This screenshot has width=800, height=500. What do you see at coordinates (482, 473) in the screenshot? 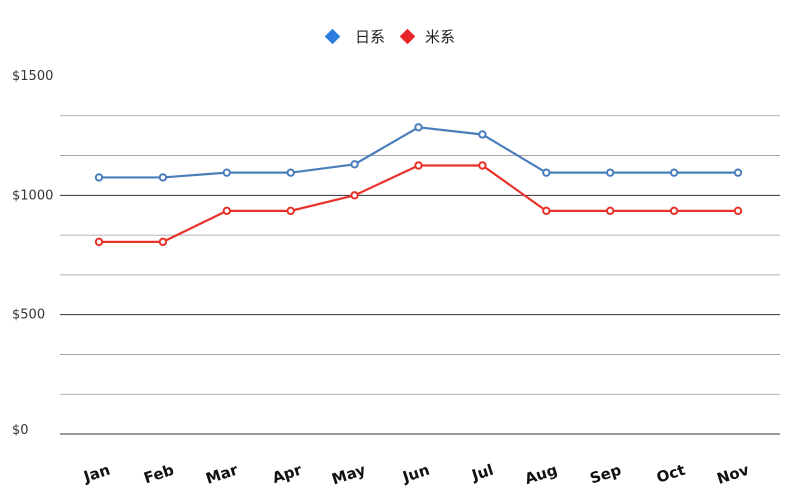
I see `x-tick-label: Jul` at bounding box center [482, 473].